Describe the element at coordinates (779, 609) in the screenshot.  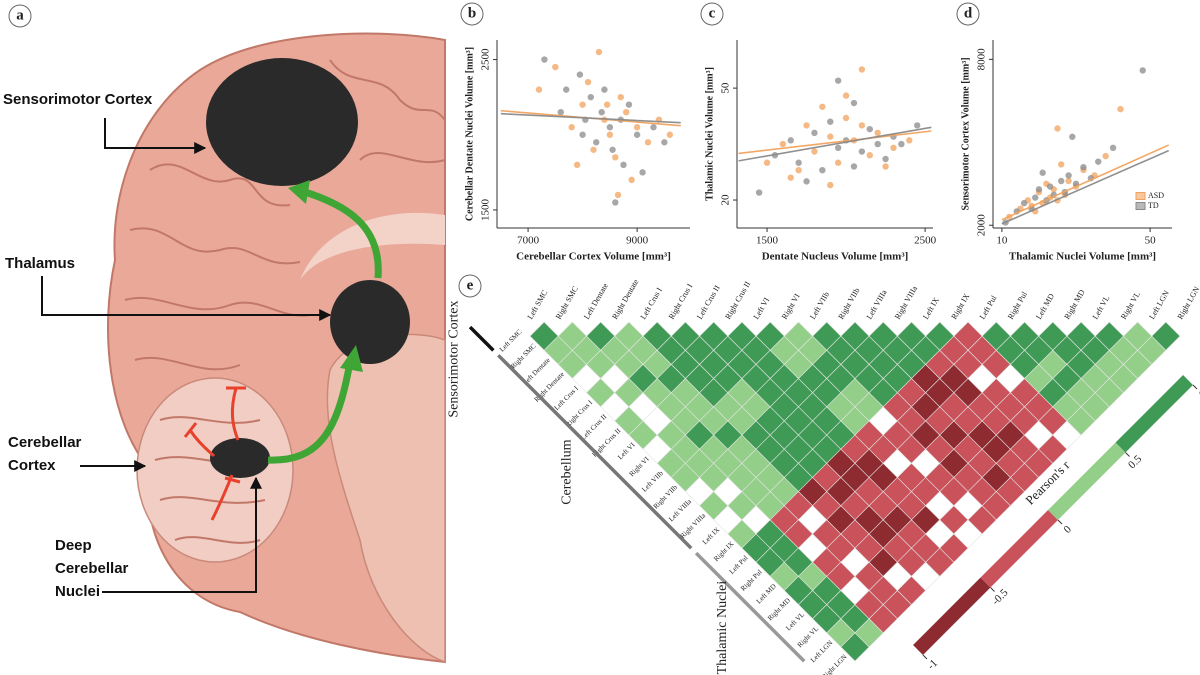
I see `row-label: Right MD` at that location.